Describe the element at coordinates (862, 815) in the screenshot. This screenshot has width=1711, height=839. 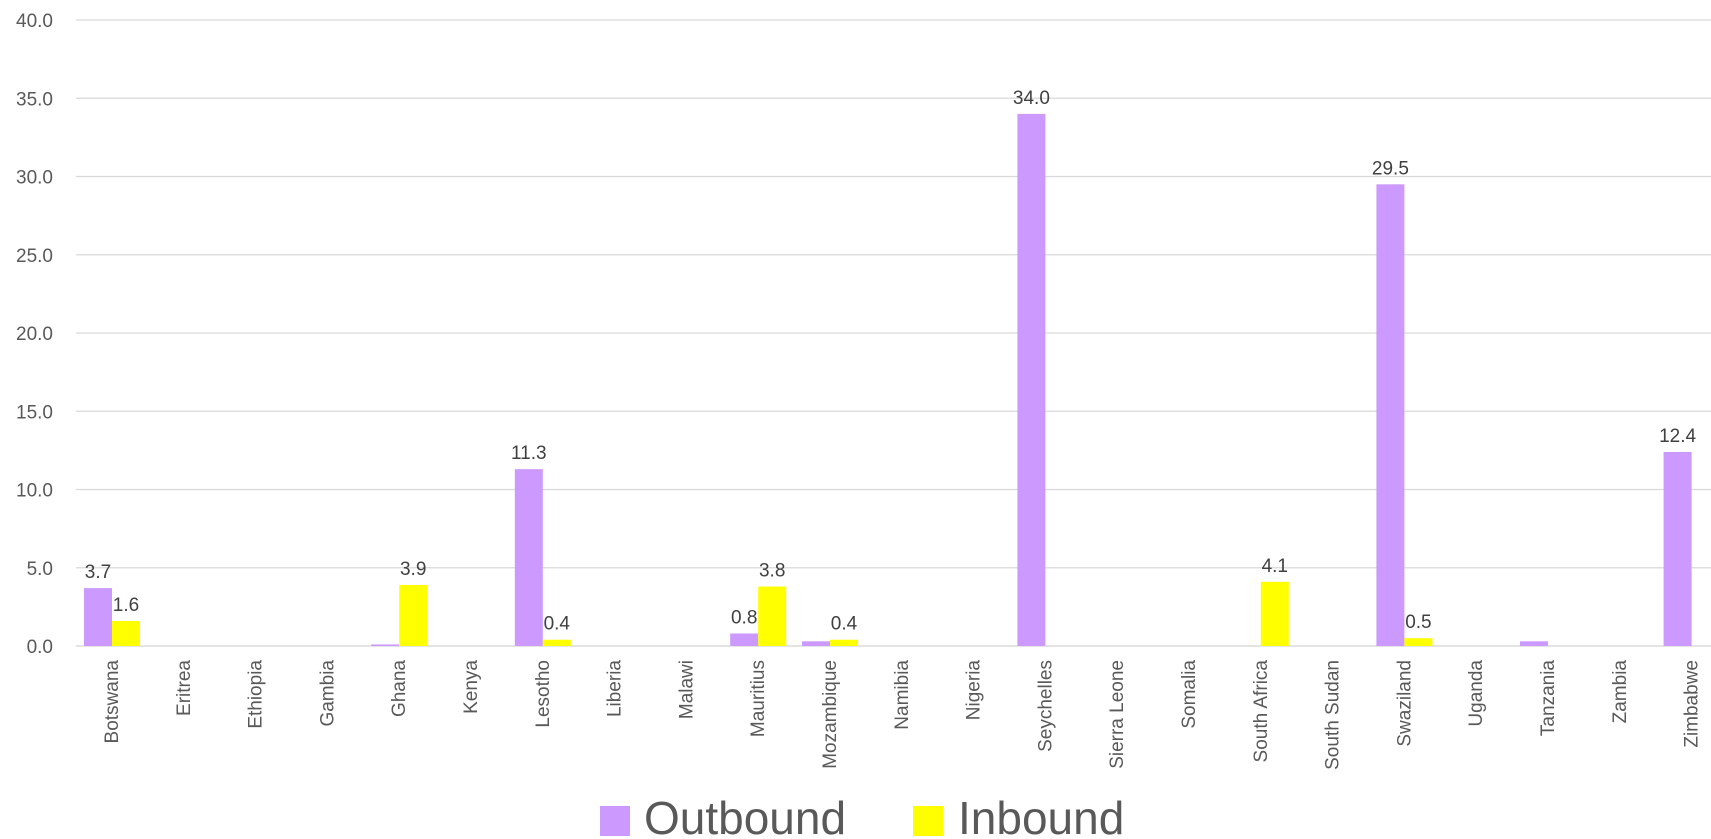
I see `legend: Outbound Inbound` at that location.